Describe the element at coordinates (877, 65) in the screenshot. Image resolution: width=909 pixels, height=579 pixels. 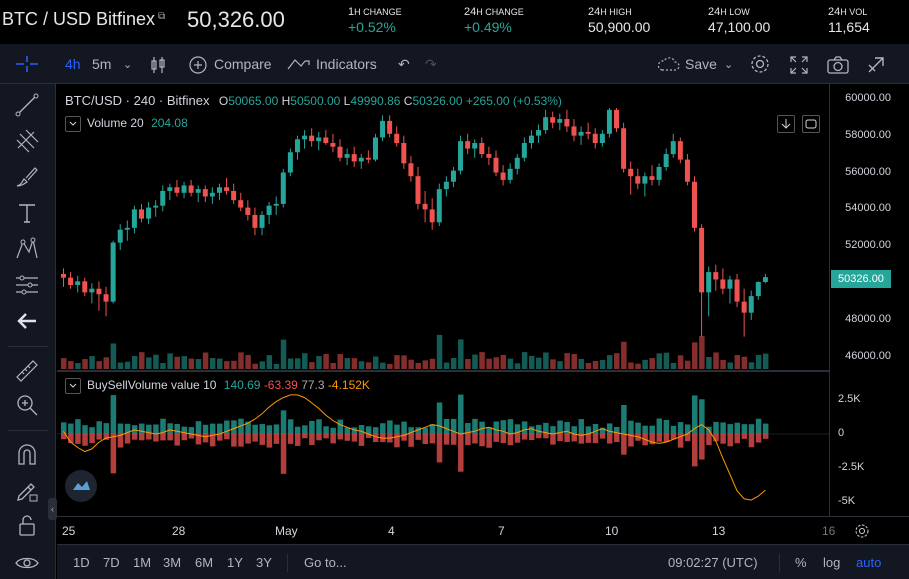
I see `publish-icon` at that location.